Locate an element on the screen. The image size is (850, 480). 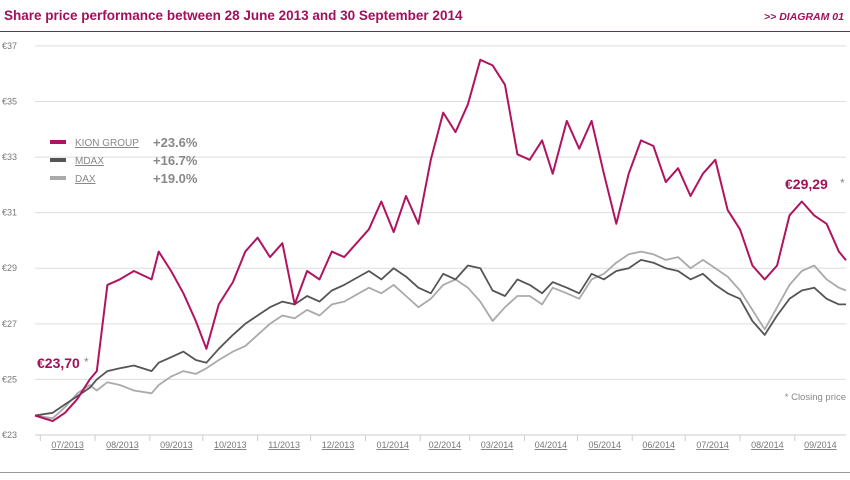
legend-mdax: MDAX +16.7% is located at coordinates (124, 160).